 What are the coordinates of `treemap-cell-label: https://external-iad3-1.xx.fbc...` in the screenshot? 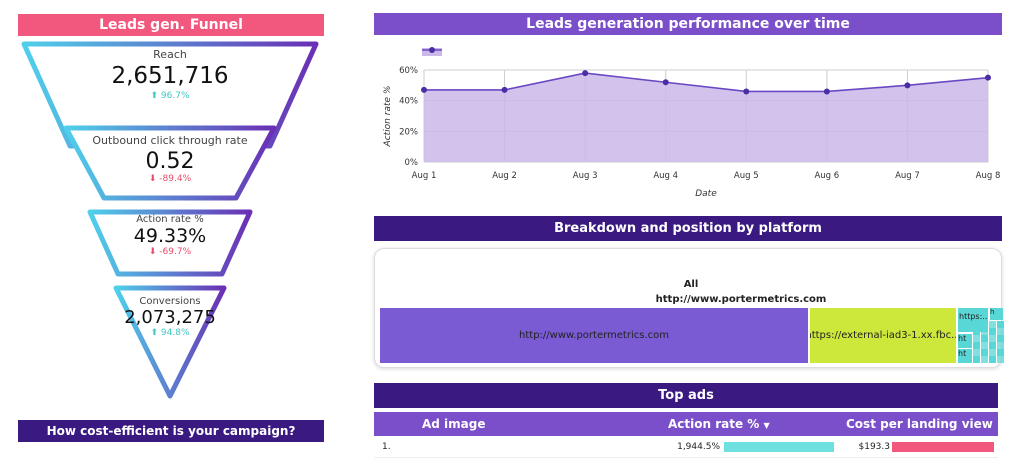 It's located at (883, 335).